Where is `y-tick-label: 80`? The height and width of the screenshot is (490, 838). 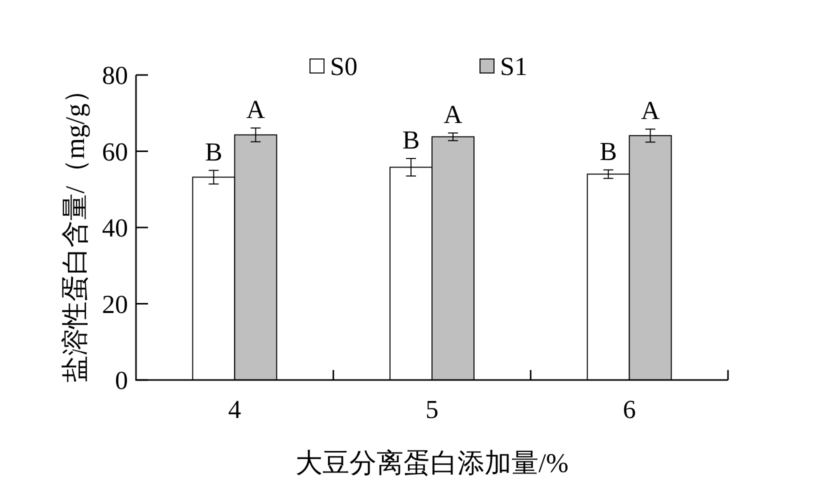
y-tick-label: 80 is located at coordinates (115, 75).